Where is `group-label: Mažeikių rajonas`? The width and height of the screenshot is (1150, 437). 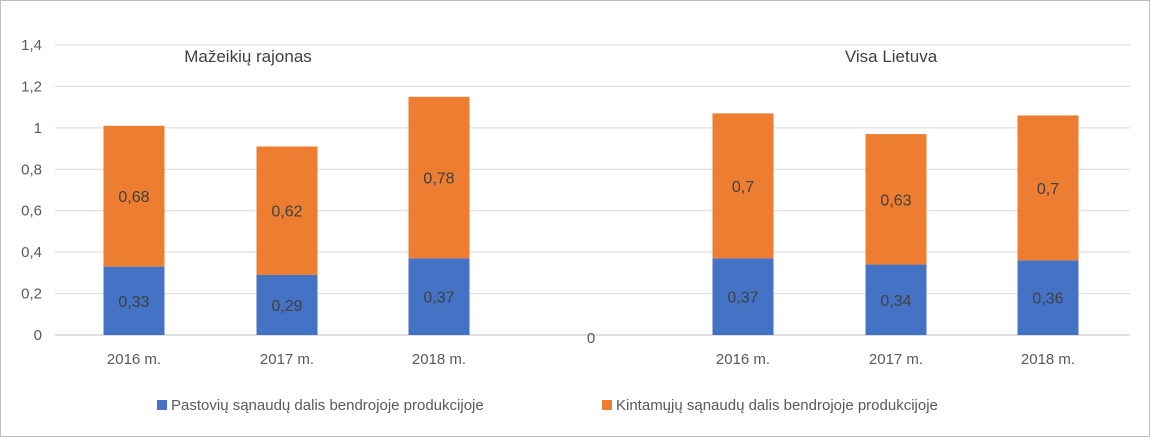
group-label: Mažeikių rajonas is located at coordinates (248, 56).